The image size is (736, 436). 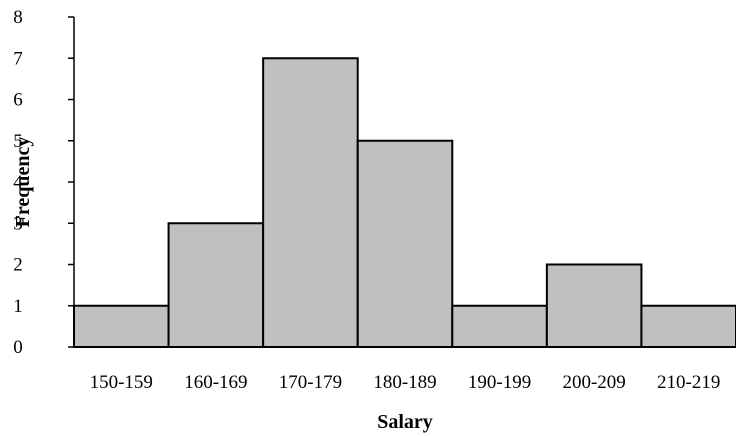 I want to click on x-axis-title: Salary, so click(x=405, y=422).